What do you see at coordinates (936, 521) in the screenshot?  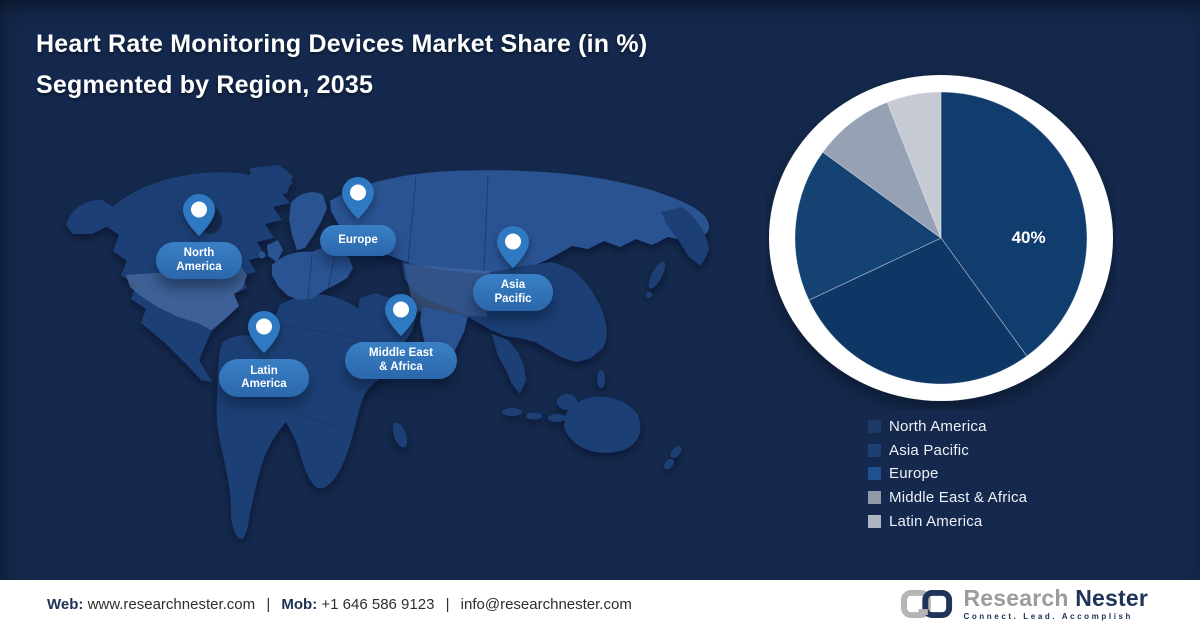 I see `legend-label: Latin America` at bounding box center [936, 521].